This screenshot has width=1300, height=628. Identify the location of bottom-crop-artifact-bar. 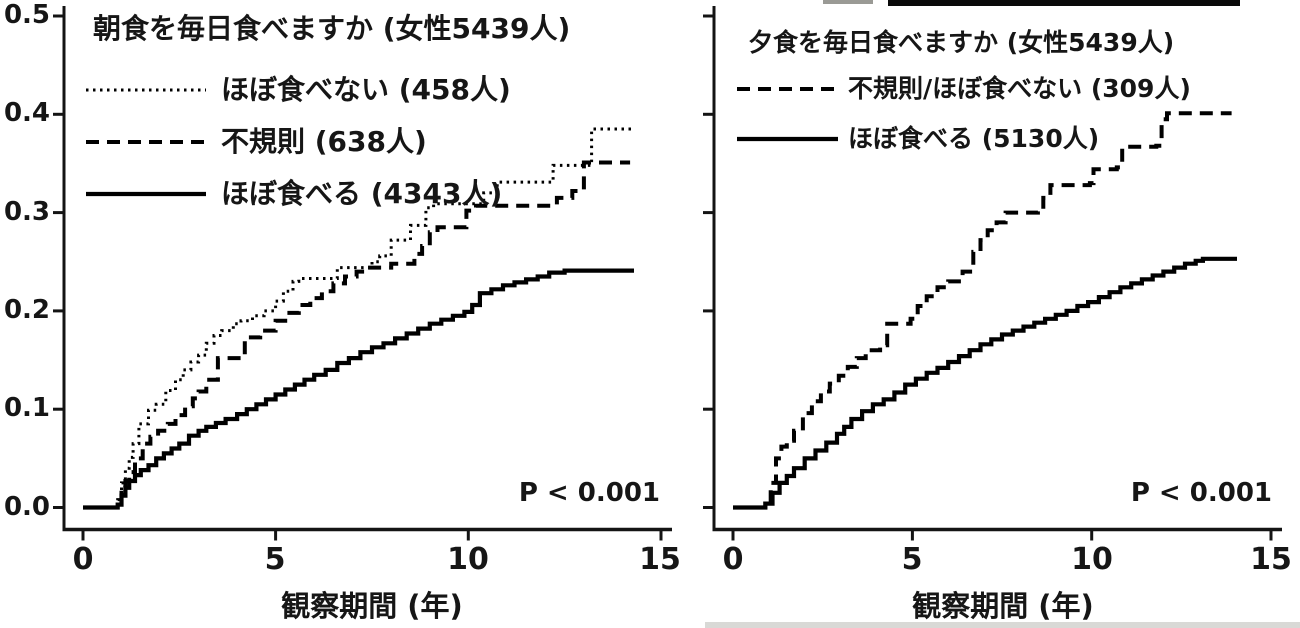
(1002, 625).